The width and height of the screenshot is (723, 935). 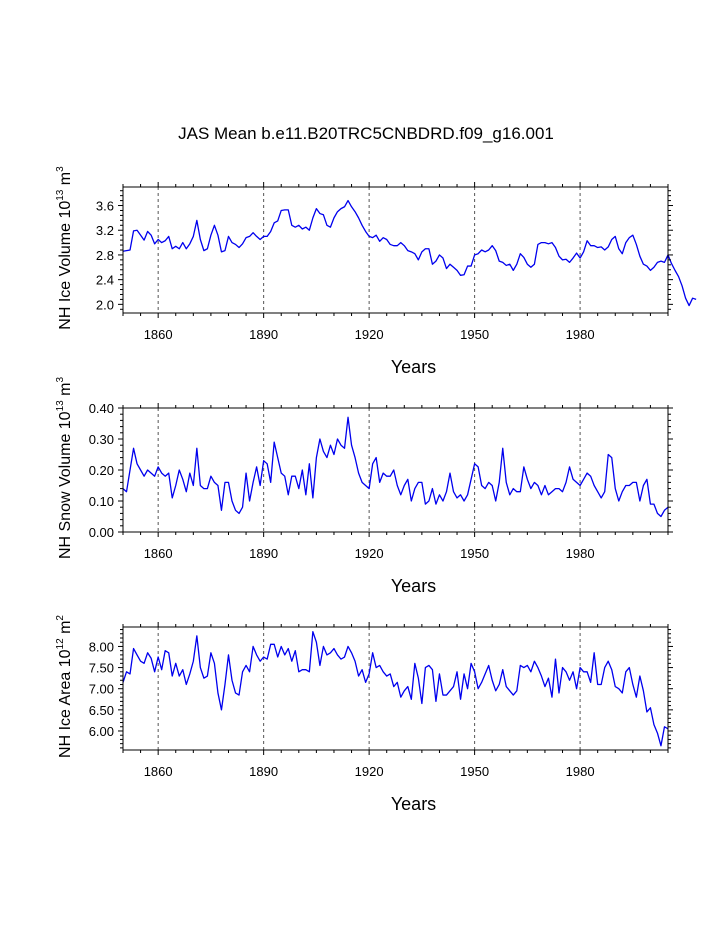 What do you see at coordinates (101, 470) in the screenshot?
I see `snow-volume-y-tick-label: 0.20` at bounding box center [101, 470].